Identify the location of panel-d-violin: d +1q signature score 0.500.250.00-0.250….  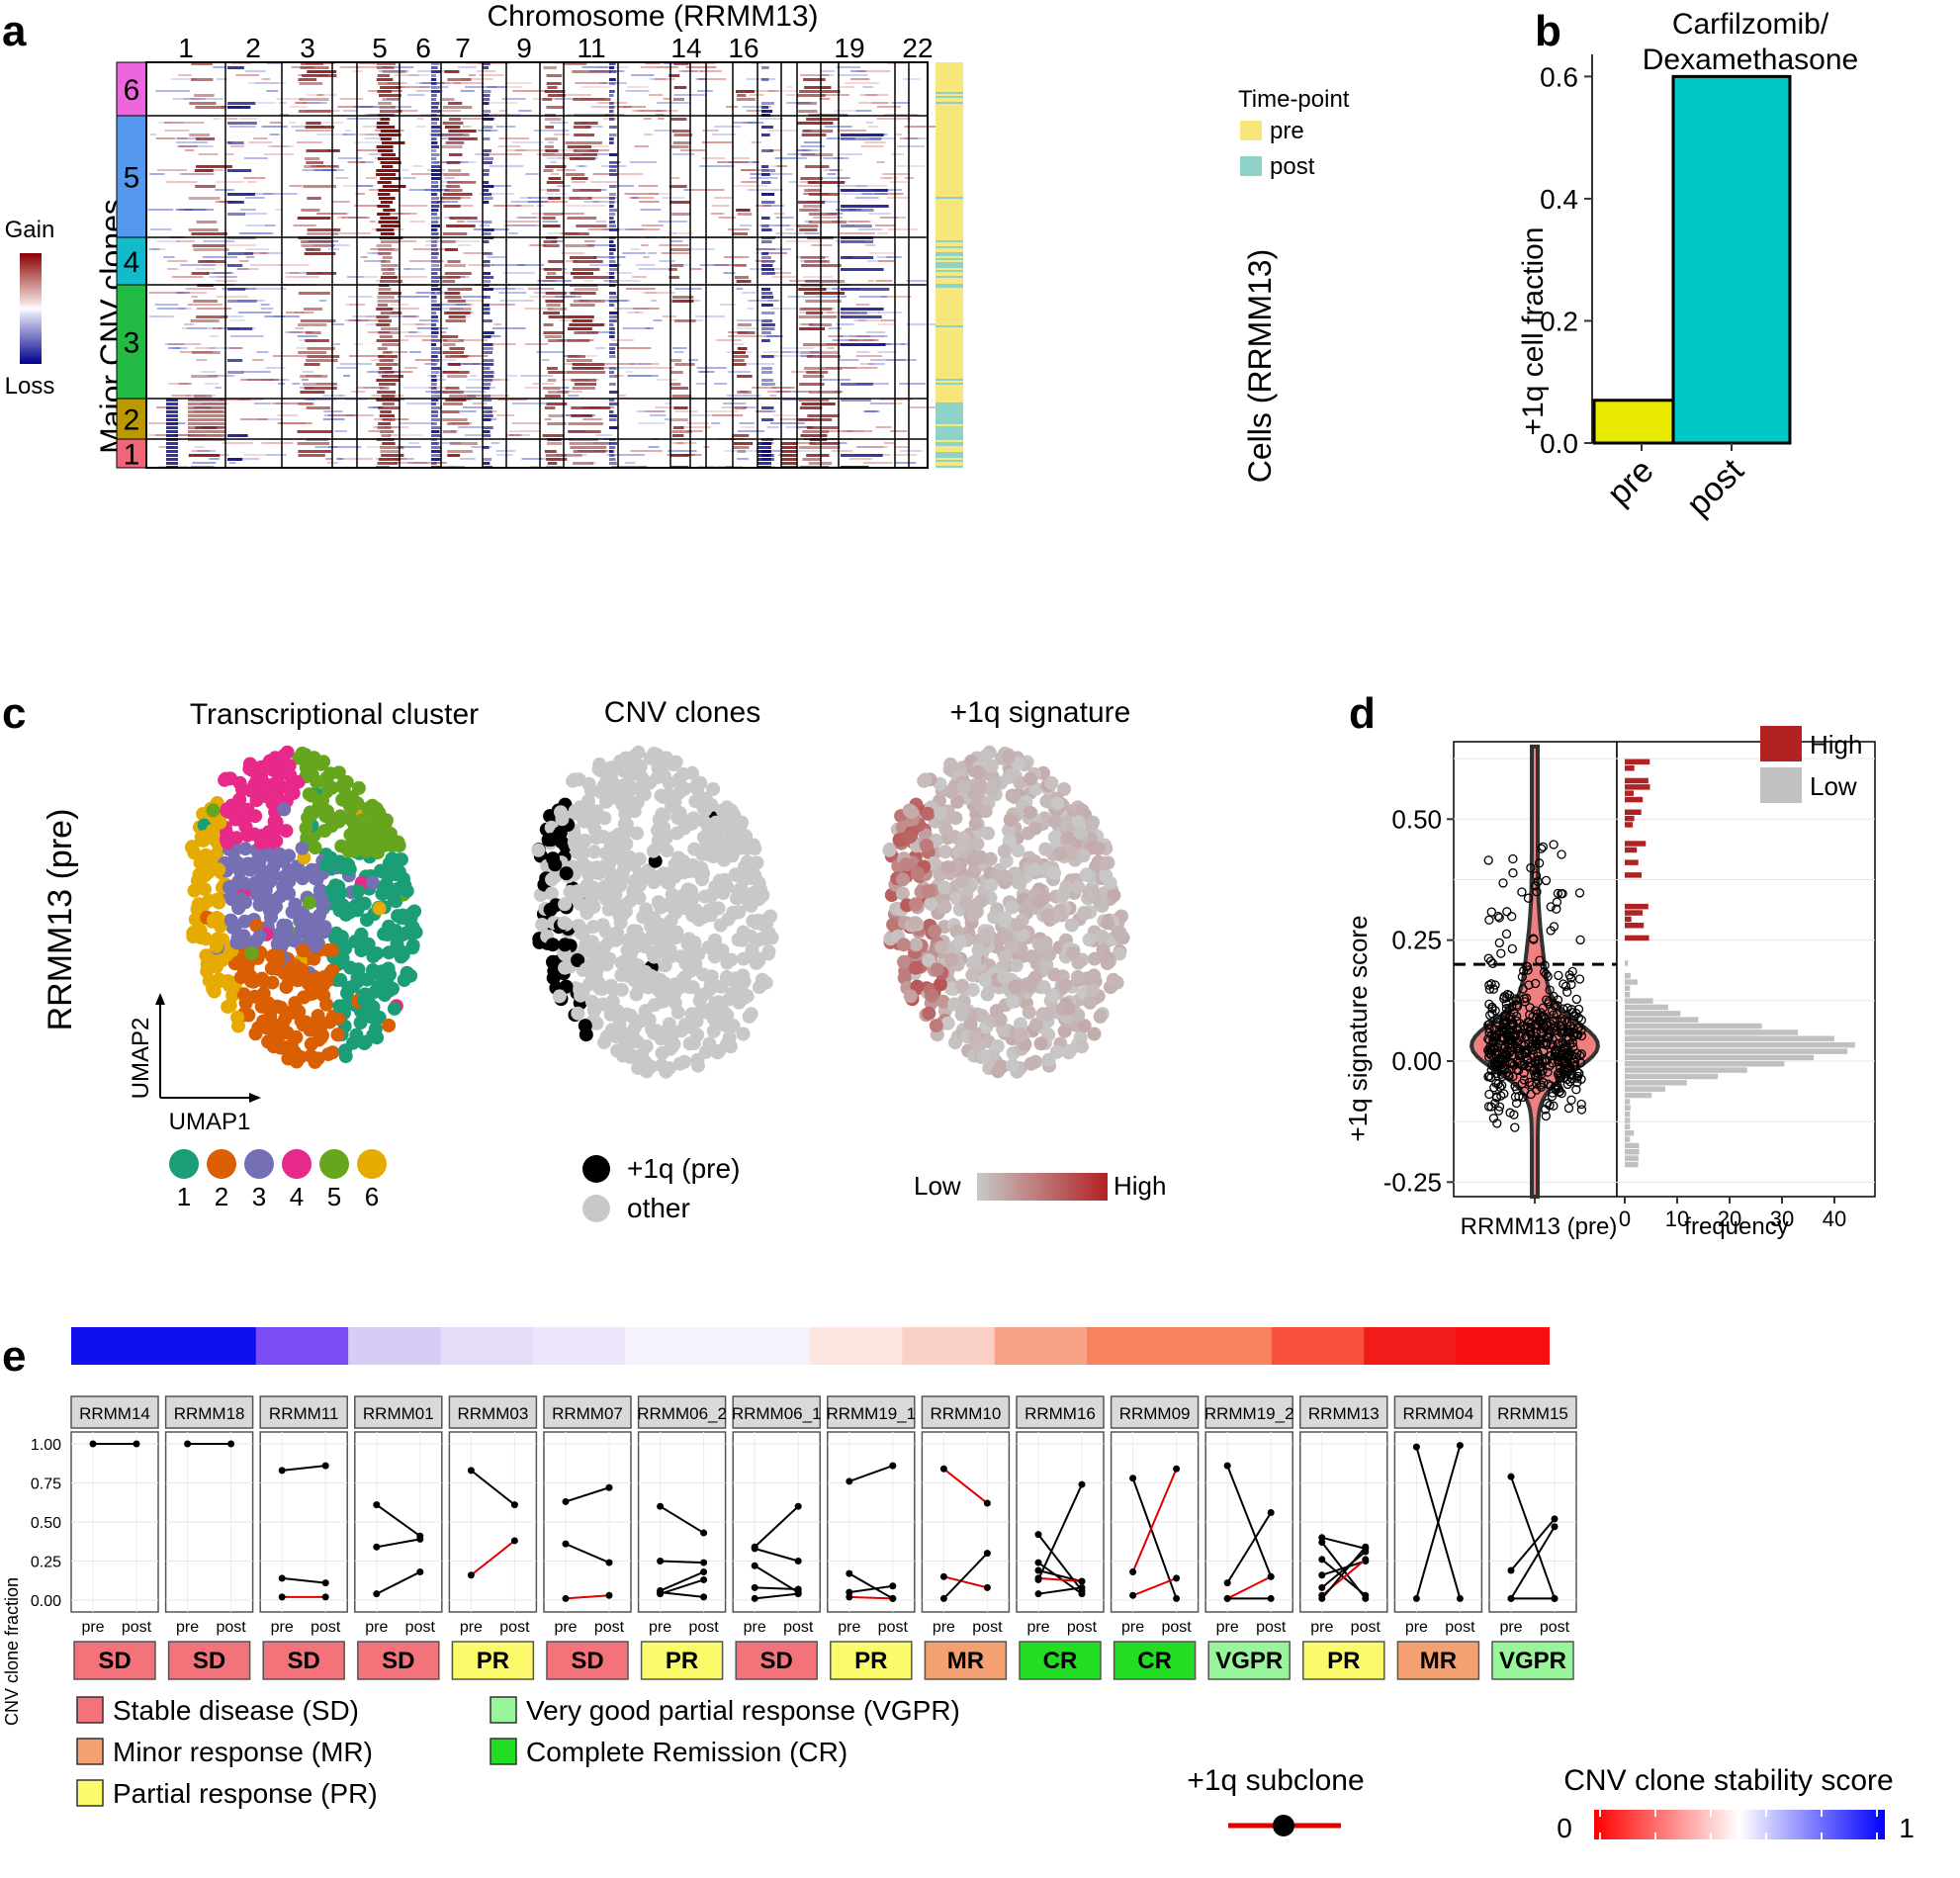
(1610, 964).